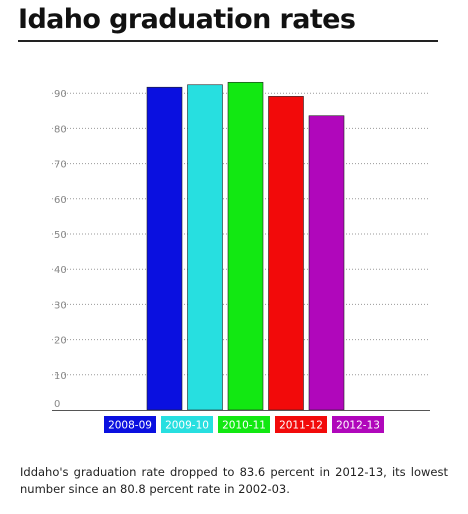 This screenshot has width=468, height=514. What do you see at coordinates (60, 305) in the screenshot?
I see `y-tick-label: 30` at bounding box center [60, 305].